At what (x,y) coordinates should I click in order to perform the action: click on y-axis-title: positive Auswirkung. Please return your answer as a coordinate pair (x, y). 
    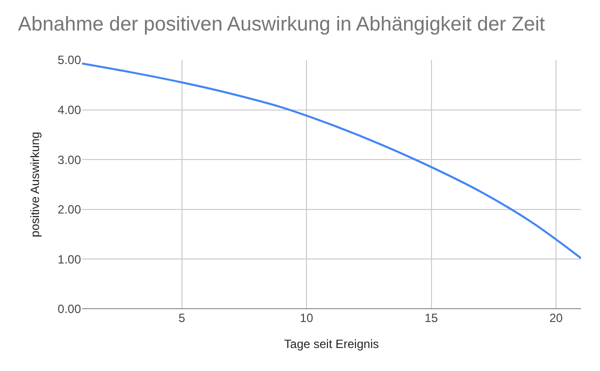
    Looking at the image, I should click on (35, 185).